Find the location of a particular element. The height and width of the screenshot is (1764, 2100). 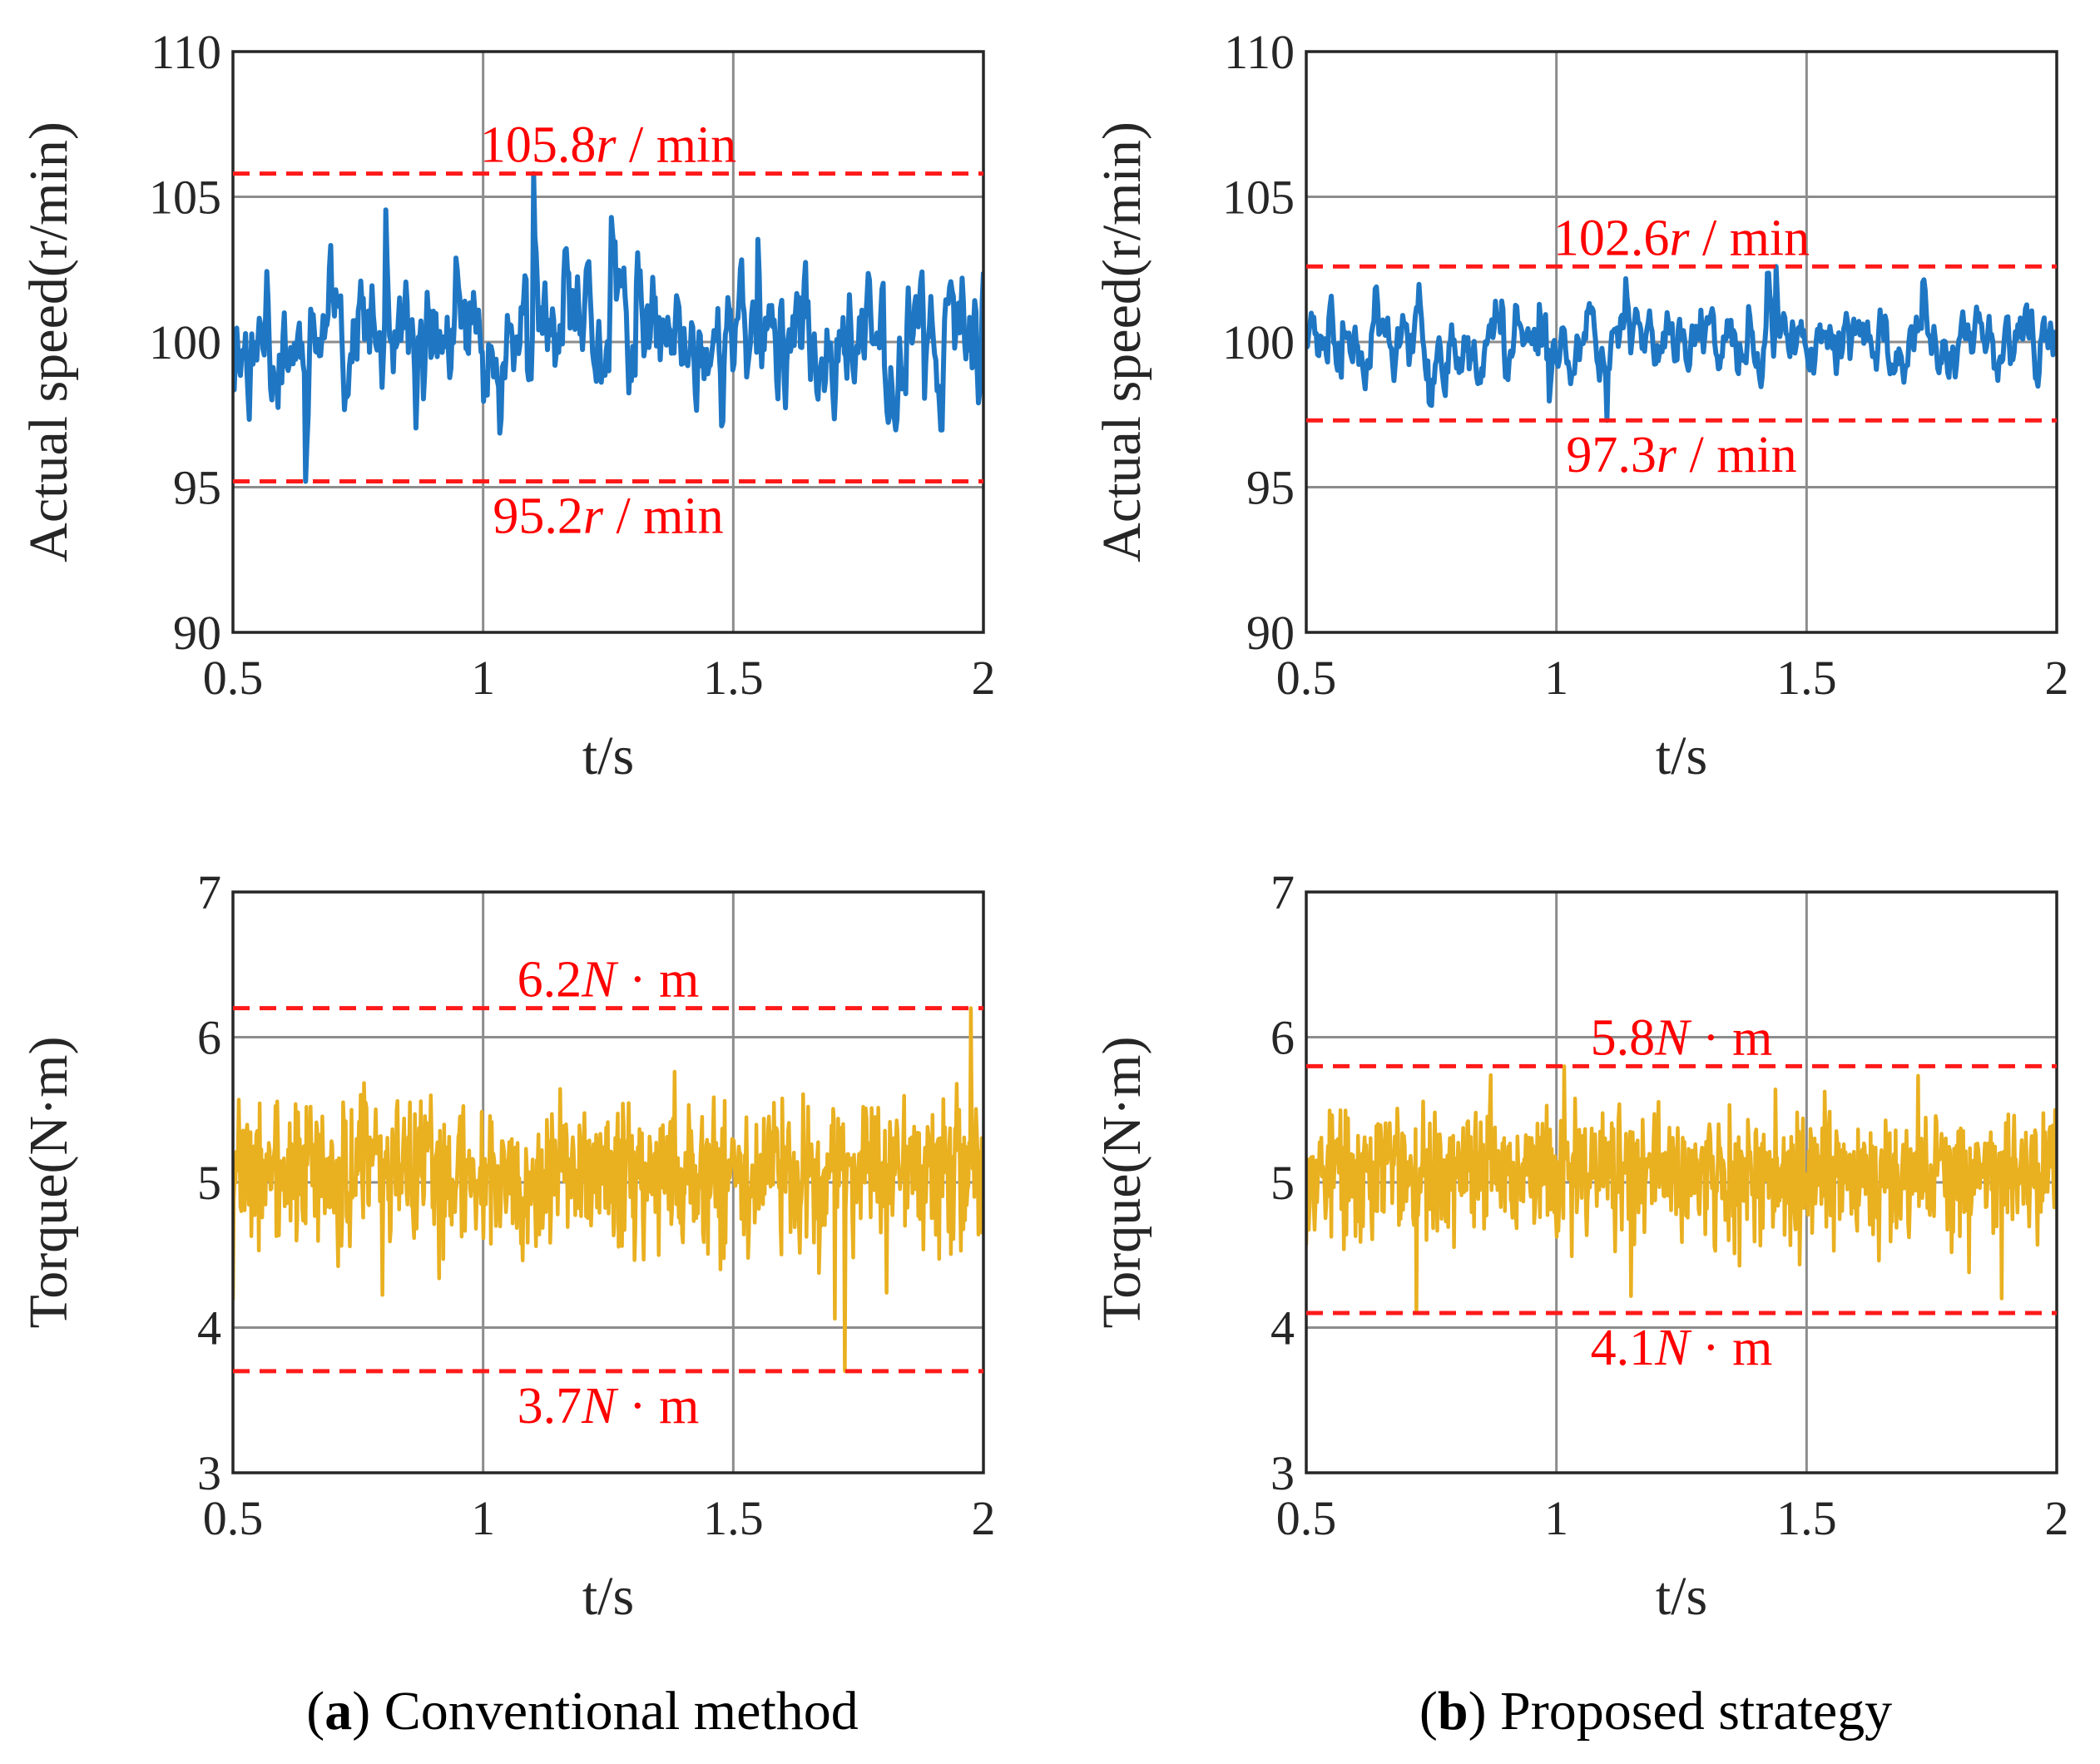

panel-b-torque-xtick-3: 2 is located at coordinates (2057, 1518).